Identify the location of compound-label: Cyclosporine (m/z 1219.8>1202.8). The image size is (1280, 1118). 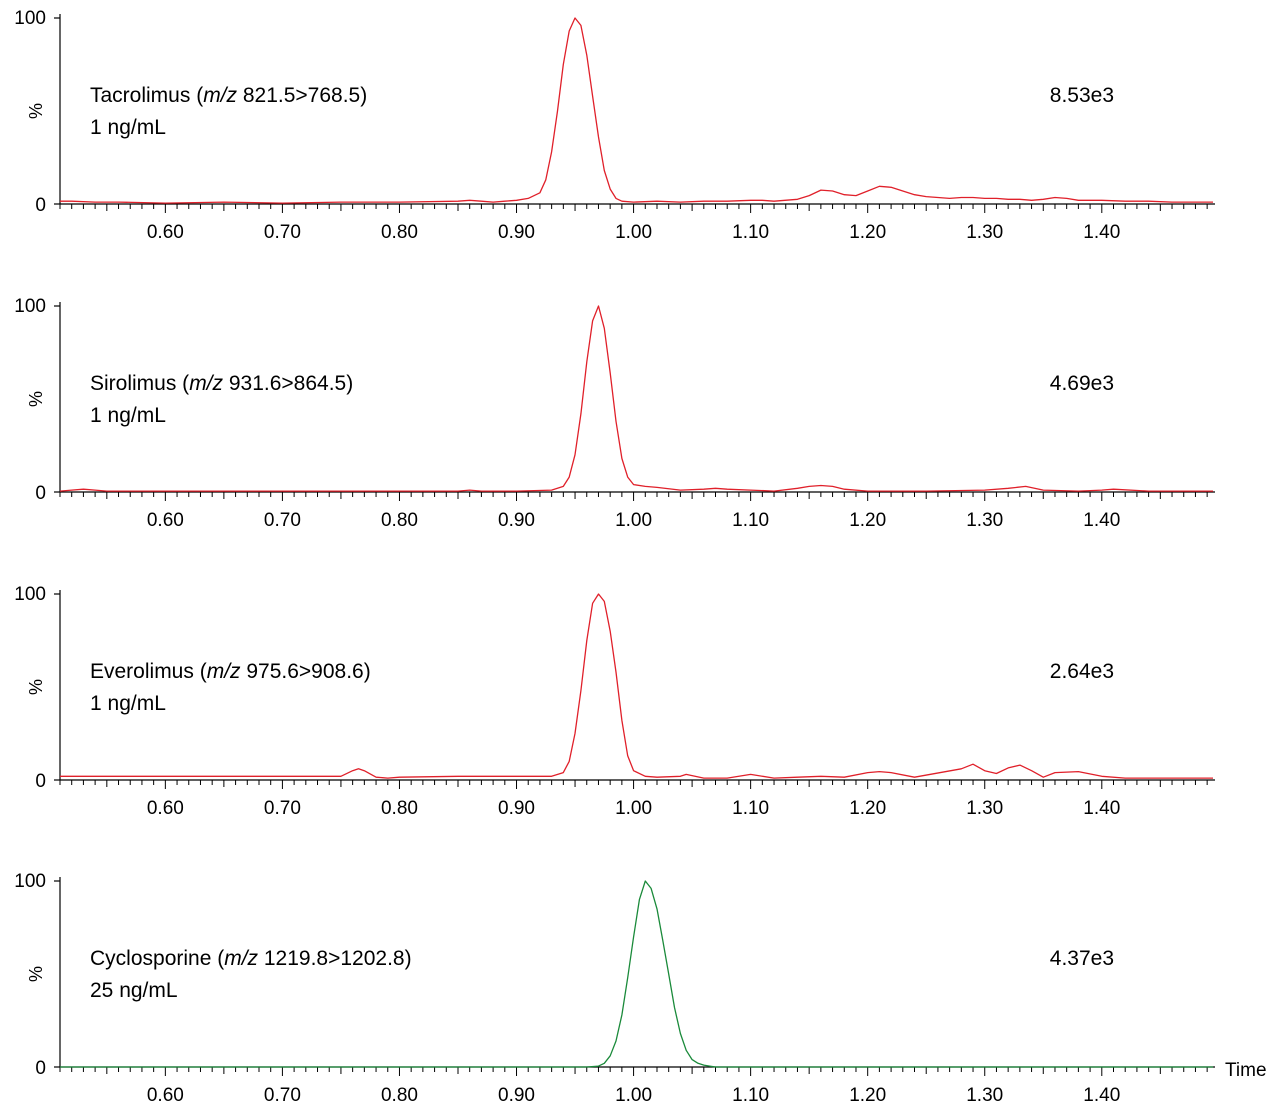
(251, 958).